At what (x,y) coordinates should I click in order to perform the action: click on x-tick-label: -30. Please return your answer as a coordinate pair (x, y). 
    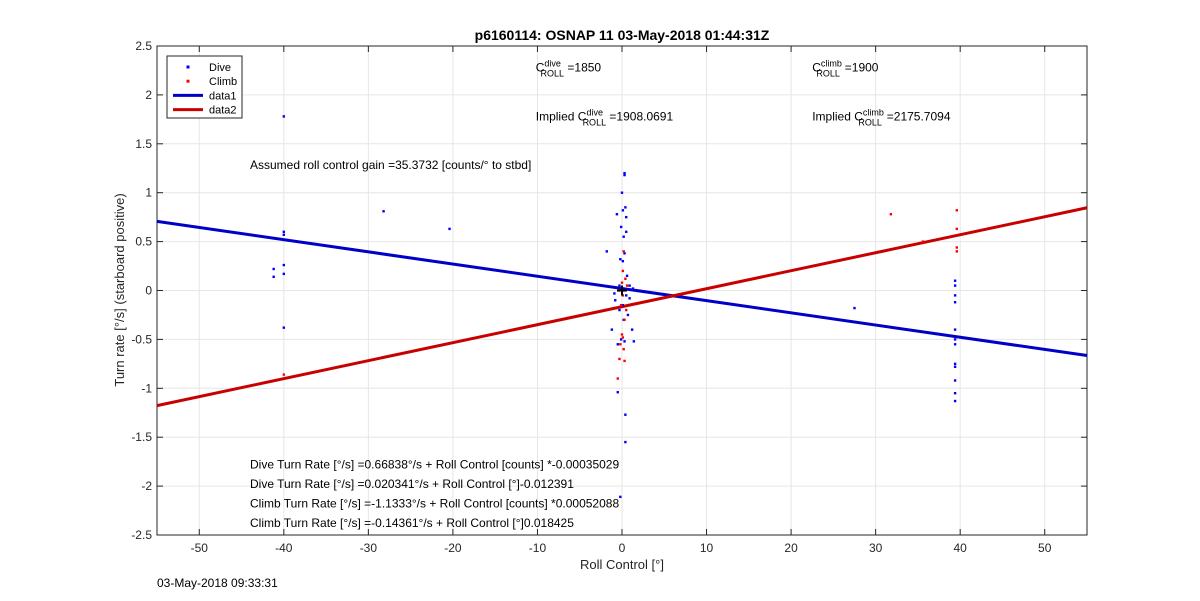
    Looking at the image, I should click on (369, 548).